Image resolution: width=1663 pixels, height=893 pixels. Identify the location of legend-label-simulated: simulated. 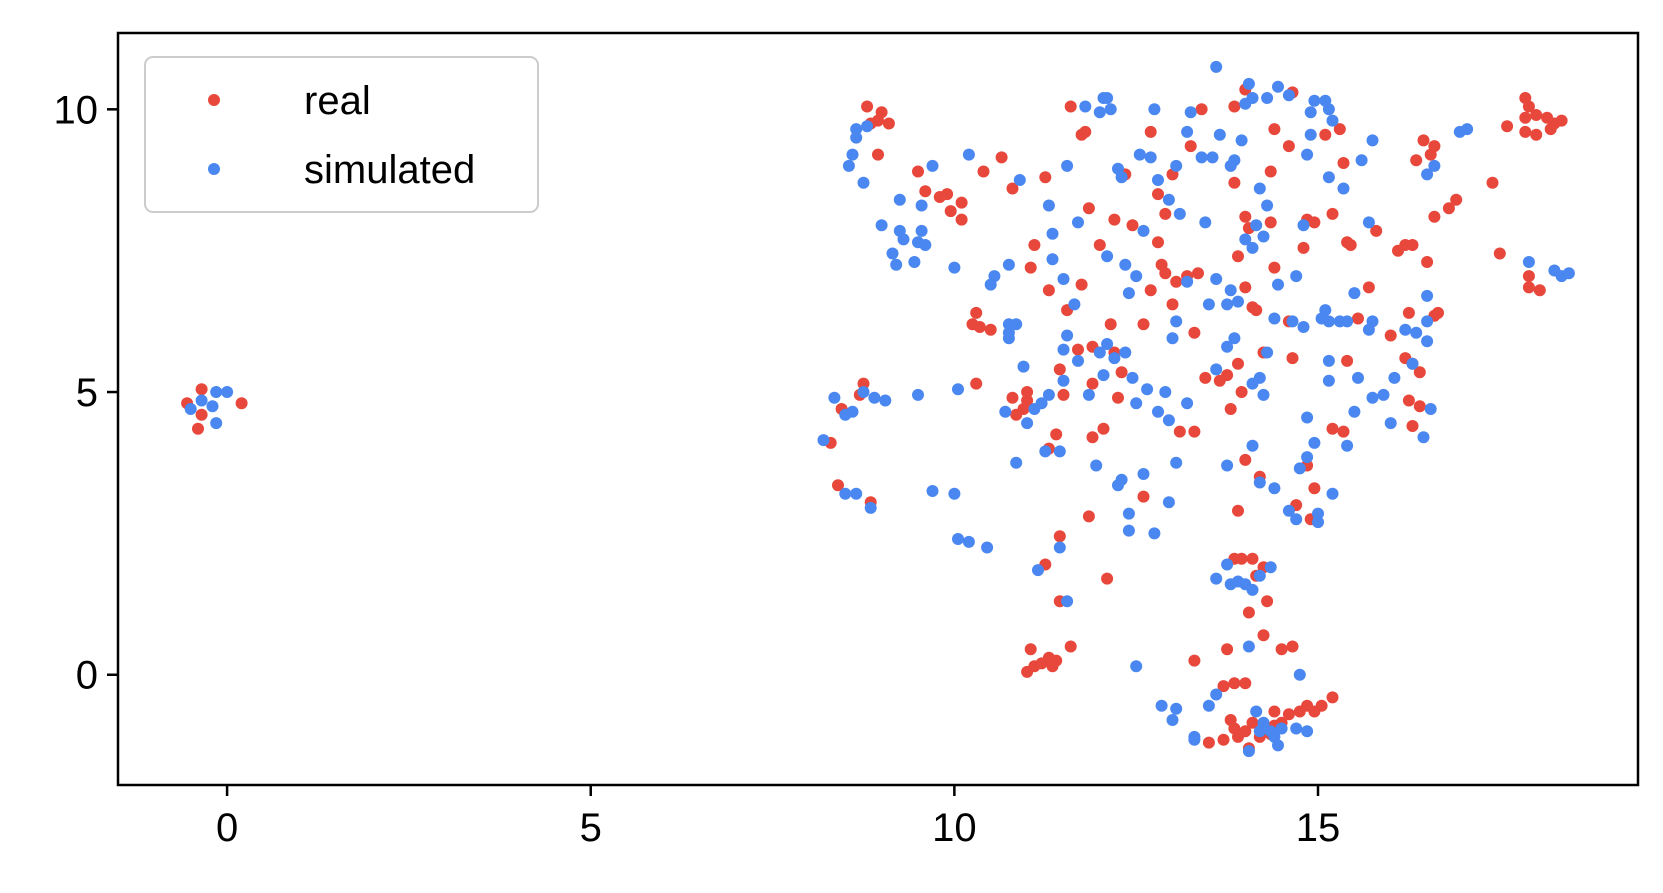
(389, 170).